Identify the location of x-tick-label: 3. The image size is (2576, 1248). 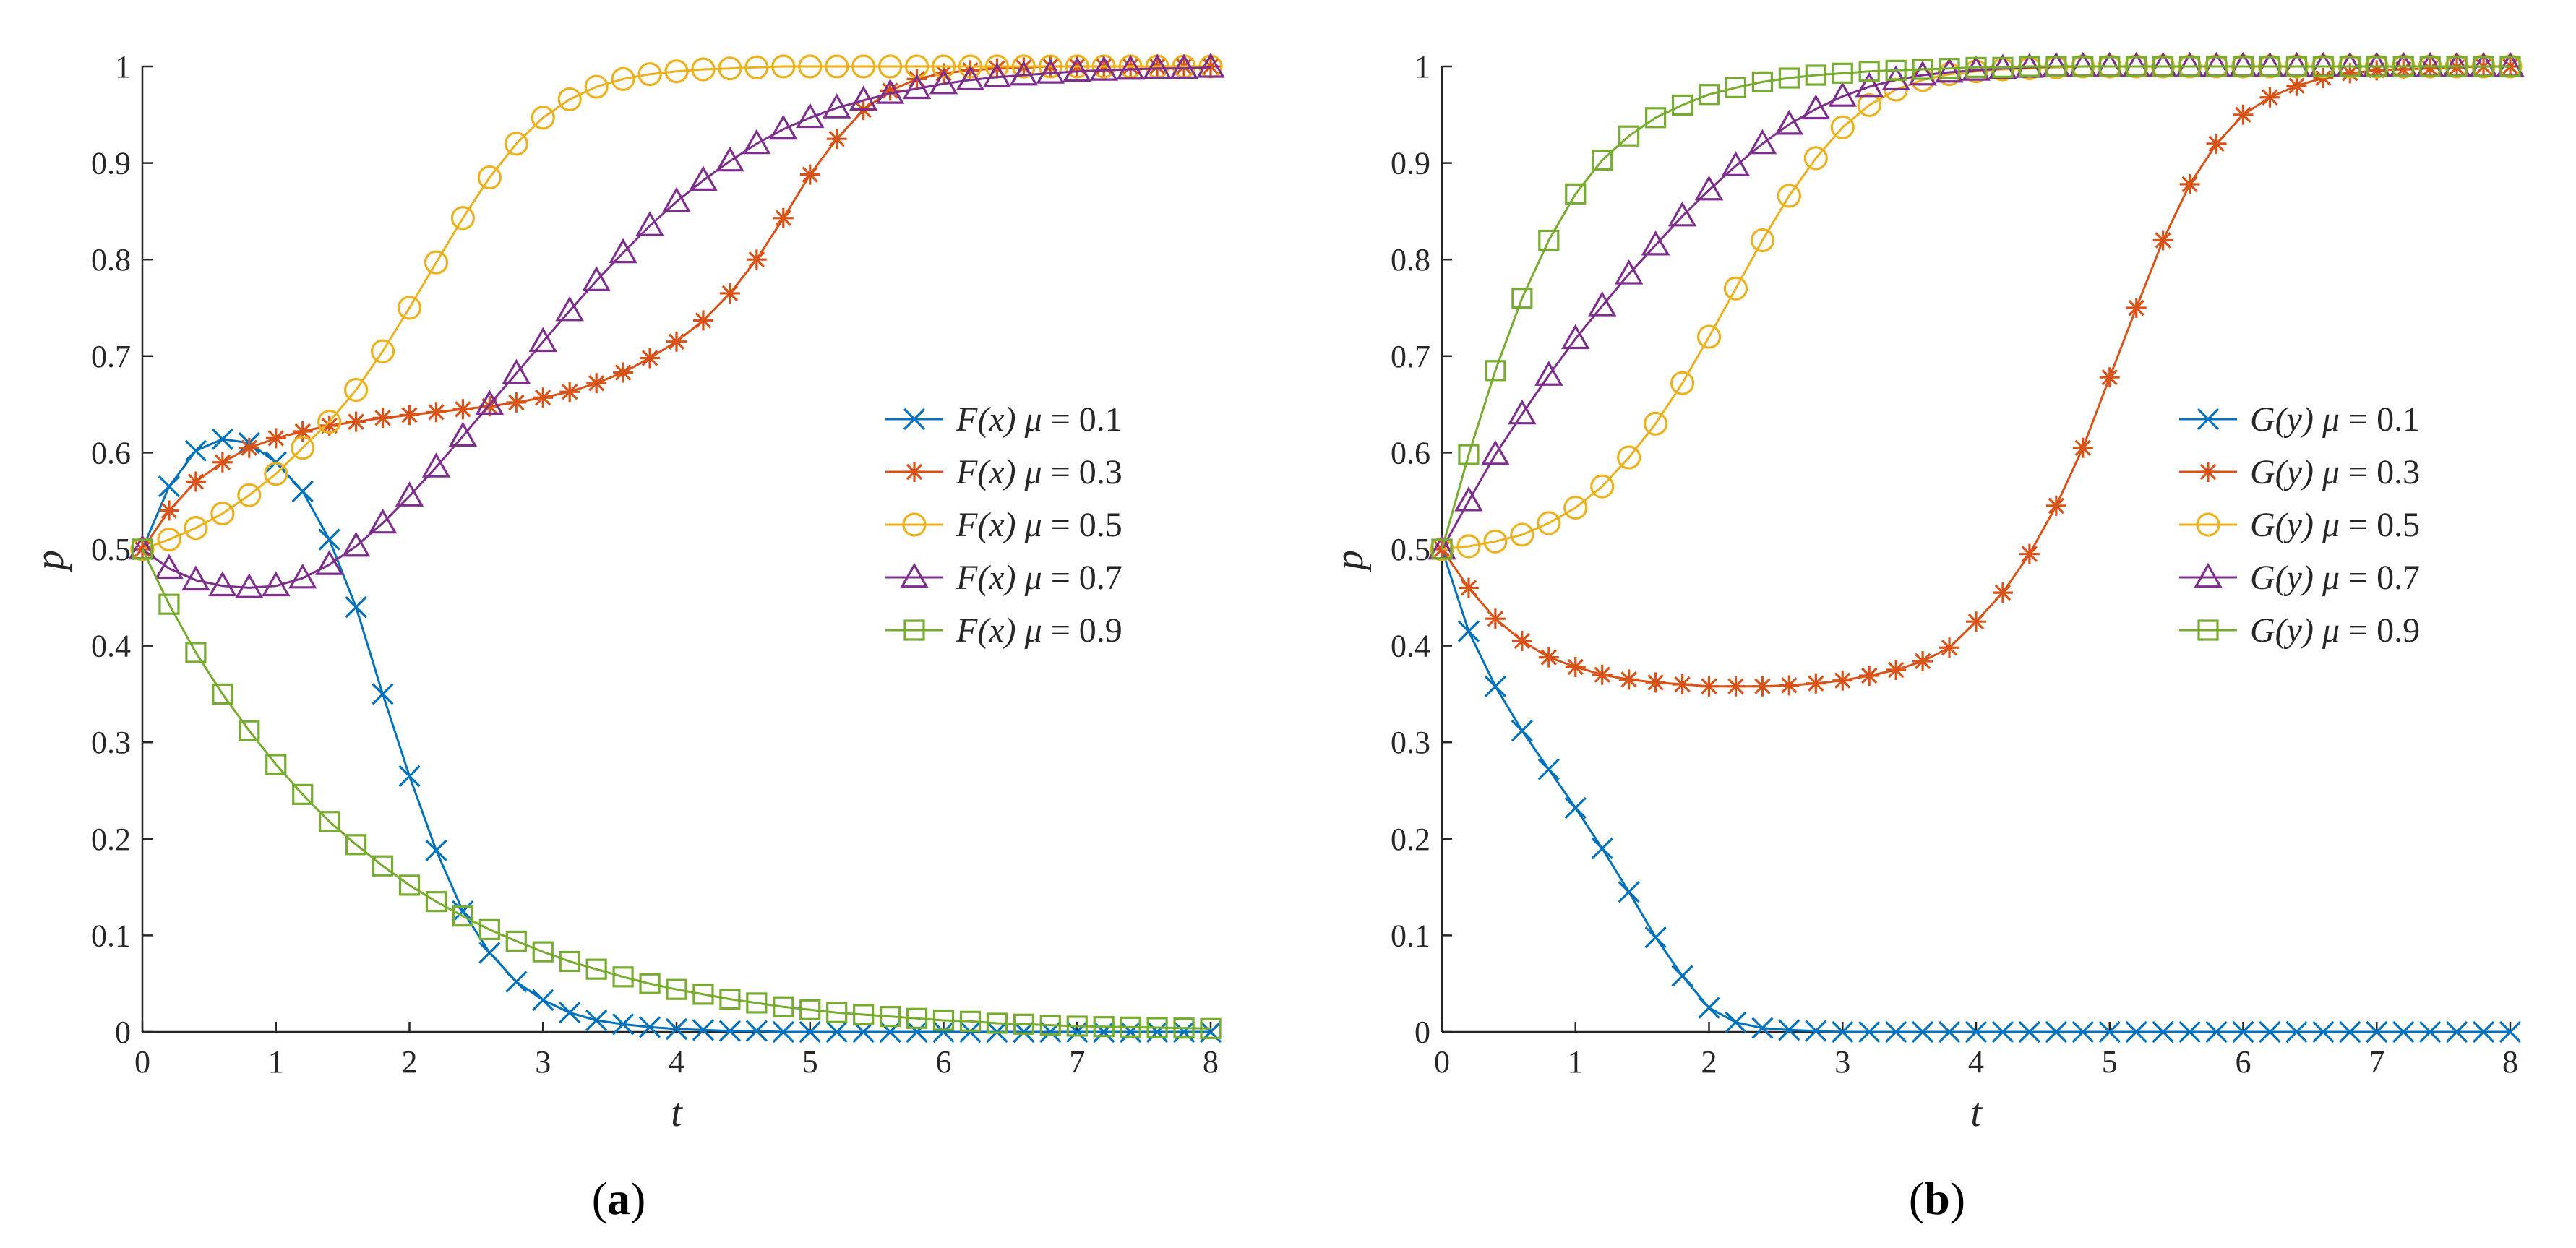
(1842, 1062).